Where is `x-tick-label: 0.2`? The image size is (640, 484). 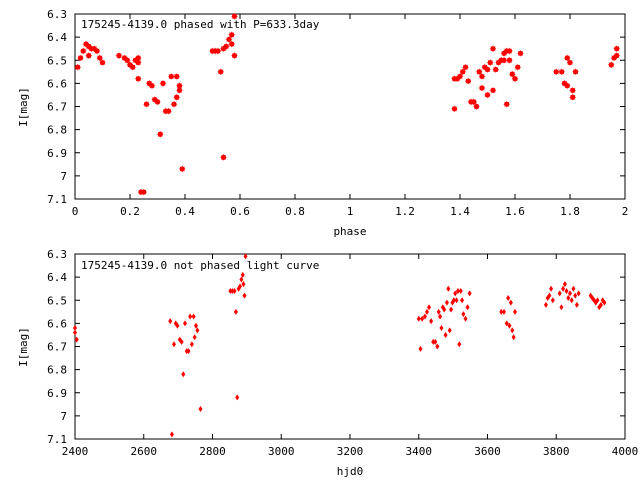
x-tick-label: 0.2 is located at coordinates (130, 211).